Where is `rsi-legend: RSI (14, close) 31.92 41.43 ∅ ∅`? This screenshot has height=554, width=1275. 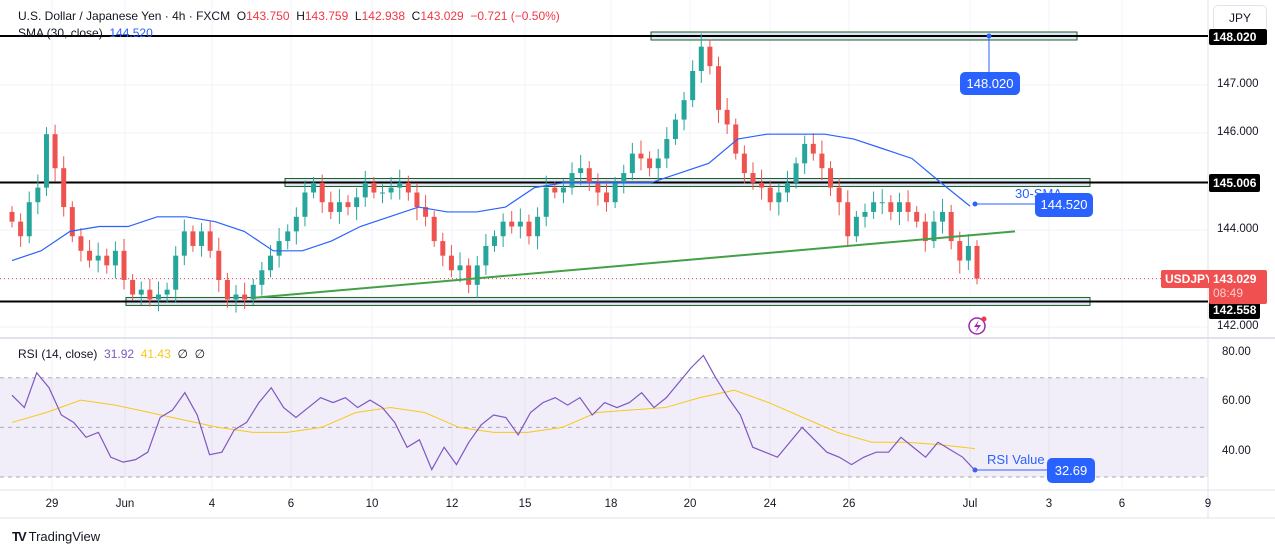 rsi-legend: RSI (14, close) 31.92 41.43 ∅ ∅ is located at coordinates (111, 354).